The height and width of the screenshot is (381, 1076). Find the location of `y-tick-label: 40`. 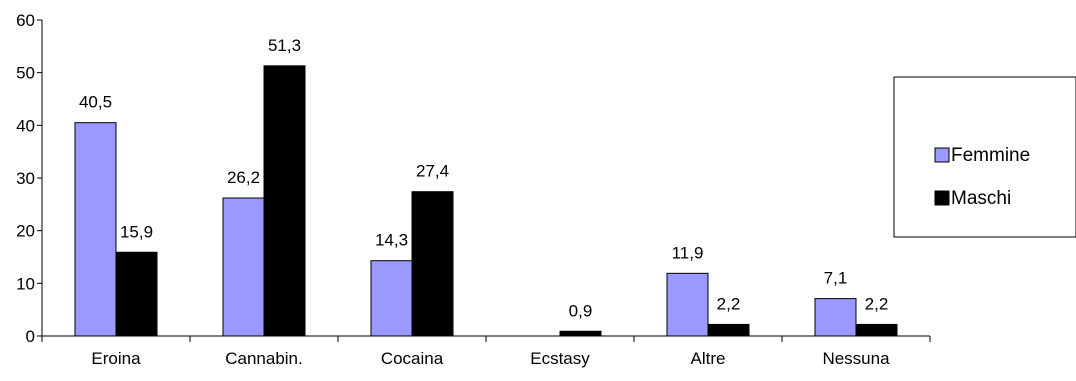

y-tick-label: 40 is located at coordinates (25, 125).